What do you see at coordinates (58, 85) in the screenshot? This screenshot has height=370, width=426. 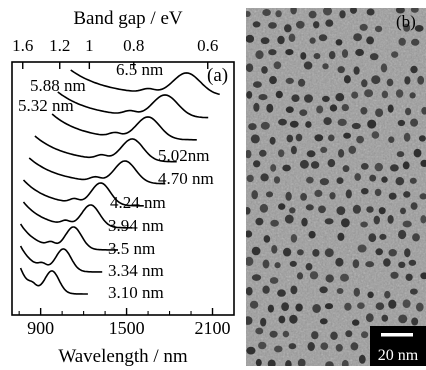 I see `series-label: 5.88 nm` at bounding box center [58, 85].